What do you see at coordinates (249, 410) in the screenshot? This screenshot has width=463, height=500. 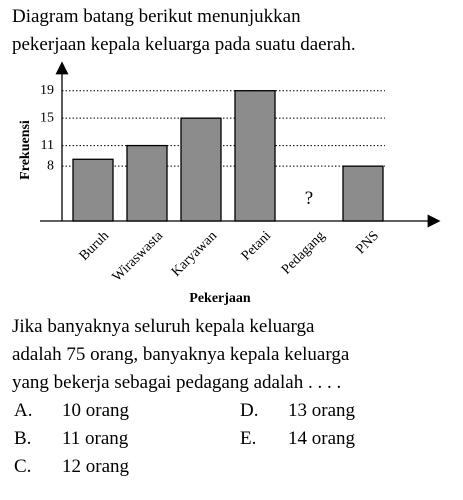 I see `option-label: D.` at bounding box center [249, 410].